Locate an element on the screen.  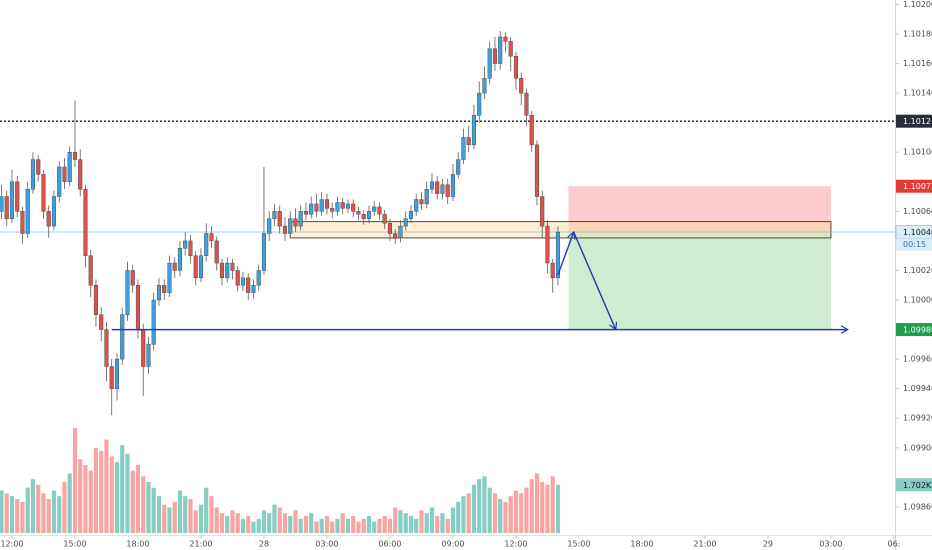
y-tick-label: 1.10020 is located at coordinates (917, 270).